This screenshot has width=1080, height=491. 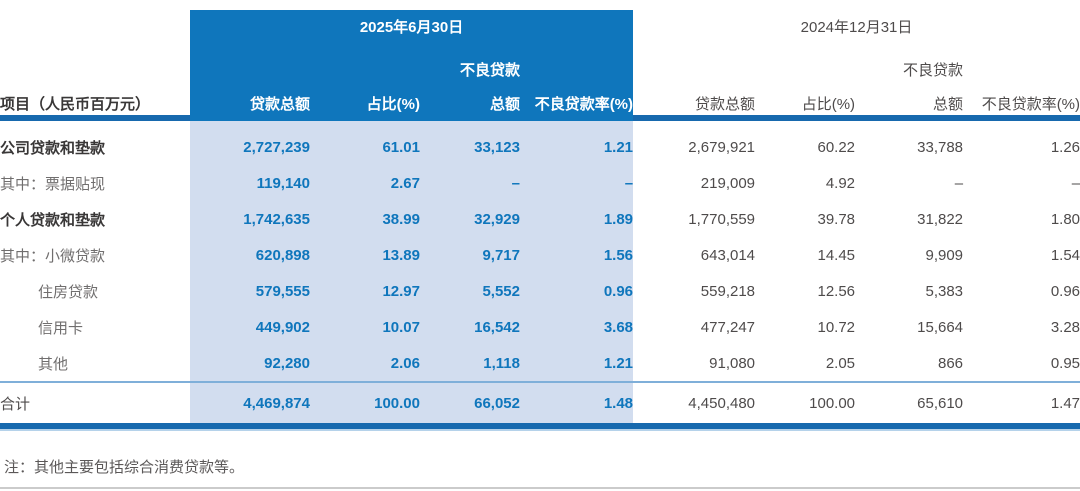 I want to click on cell: 9,909, so click(x=944, y=255).